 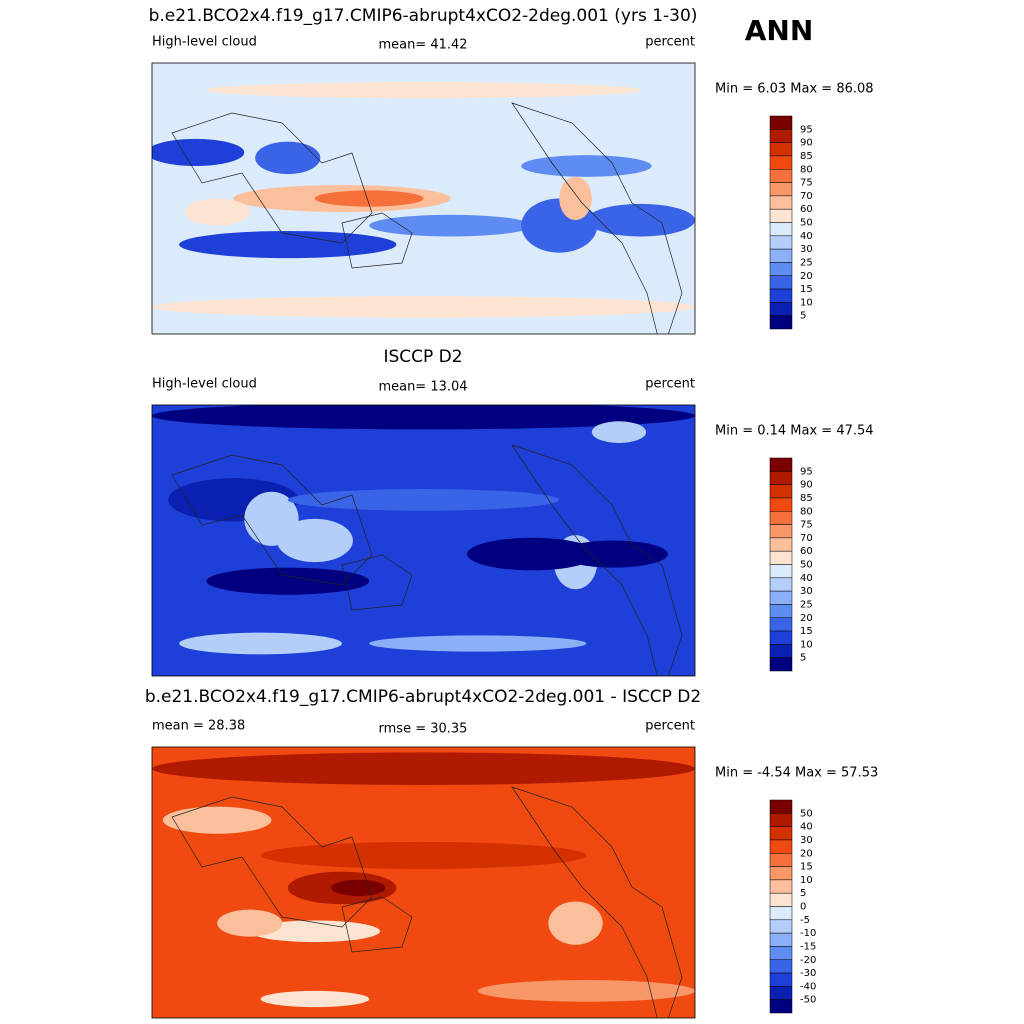 What do you see at coordinates (779, 30) in the screenshot?
I see `season-label: ANN` at bounding box center [779, 30].